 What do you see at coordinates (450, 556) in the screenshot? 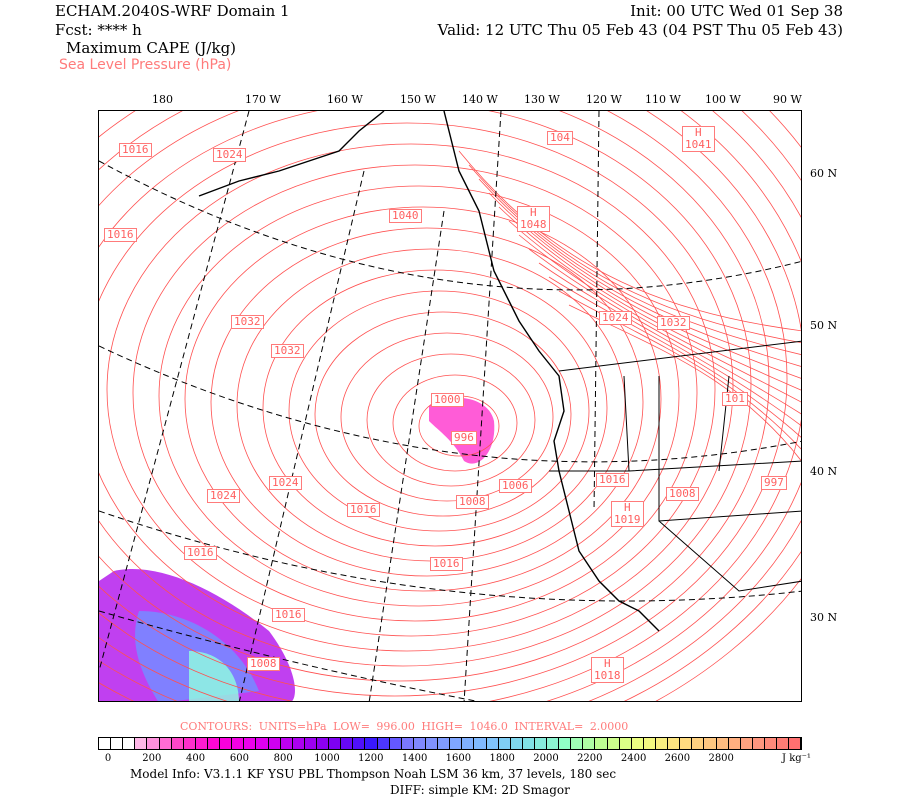
I see `latitude-line` at bounding box center [450, 556].